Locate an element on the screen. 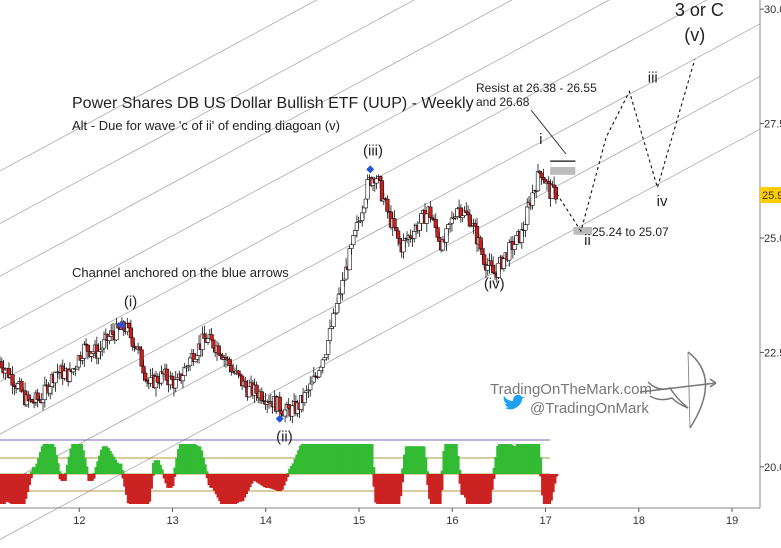 The width and height of the screenshot is (781, 548). y-tick-label: 20.00 is located at coordinates (772, 468).